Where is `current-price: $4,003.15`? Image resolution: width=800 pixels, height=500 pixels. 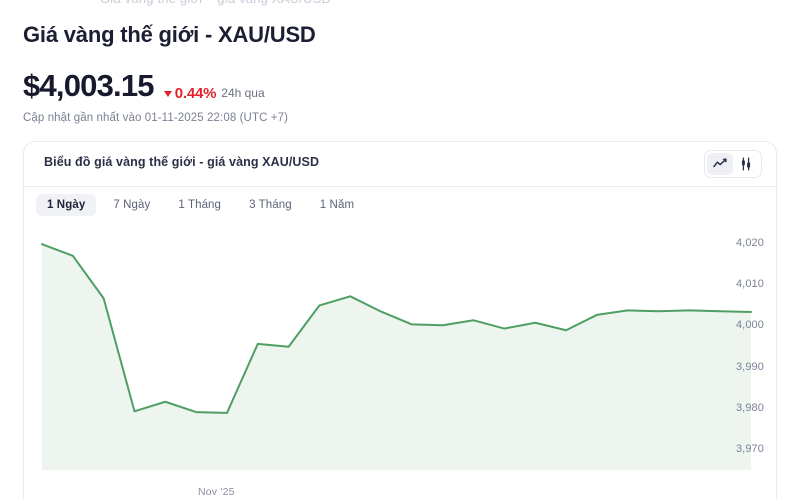 current-price: $4,003.15 is located at coordinates (89, 85).